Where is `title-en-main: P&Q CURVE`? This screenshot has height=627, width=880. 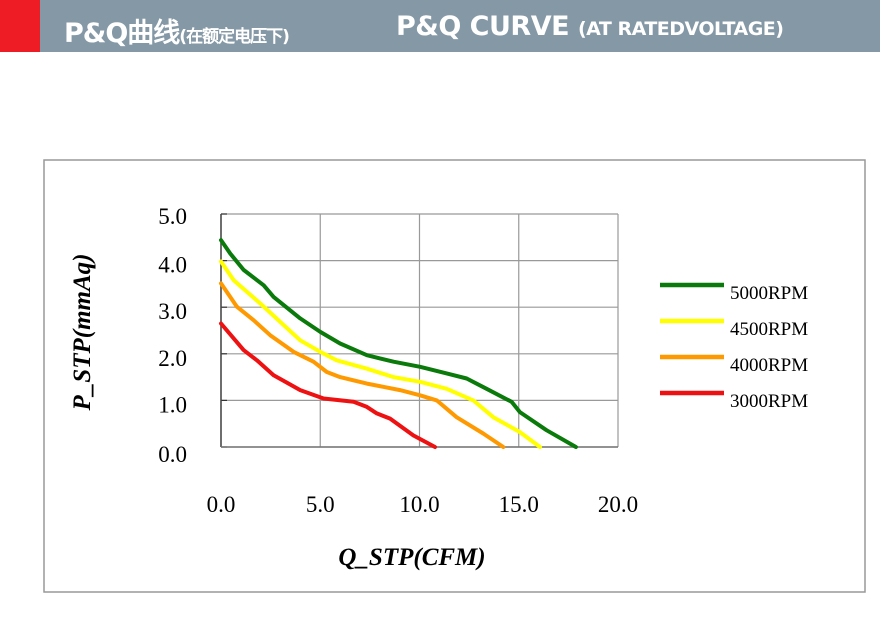
title-en-main: P&Q CURVE is located at coordinates (483, 26).